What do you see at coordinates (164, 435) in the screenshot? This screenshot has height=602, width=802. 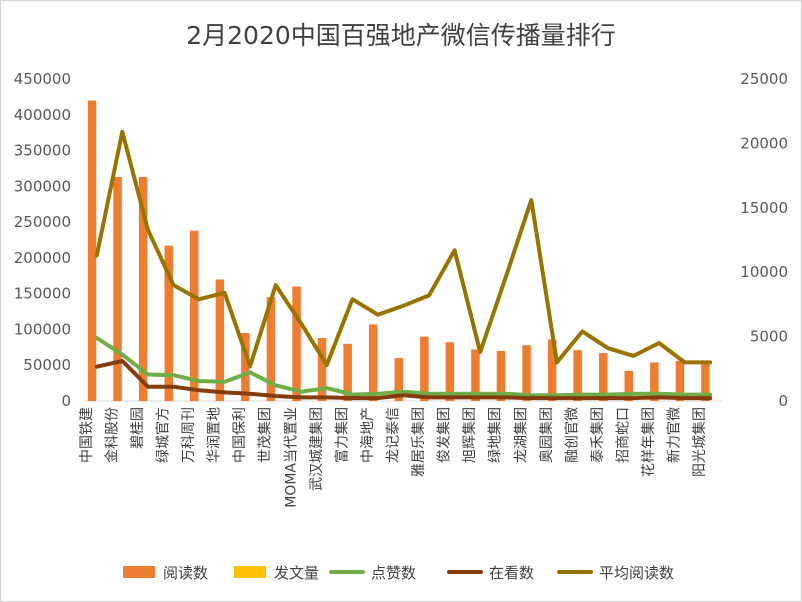 I see `category-label: 绿城官方` at bounding box center [164, 435].